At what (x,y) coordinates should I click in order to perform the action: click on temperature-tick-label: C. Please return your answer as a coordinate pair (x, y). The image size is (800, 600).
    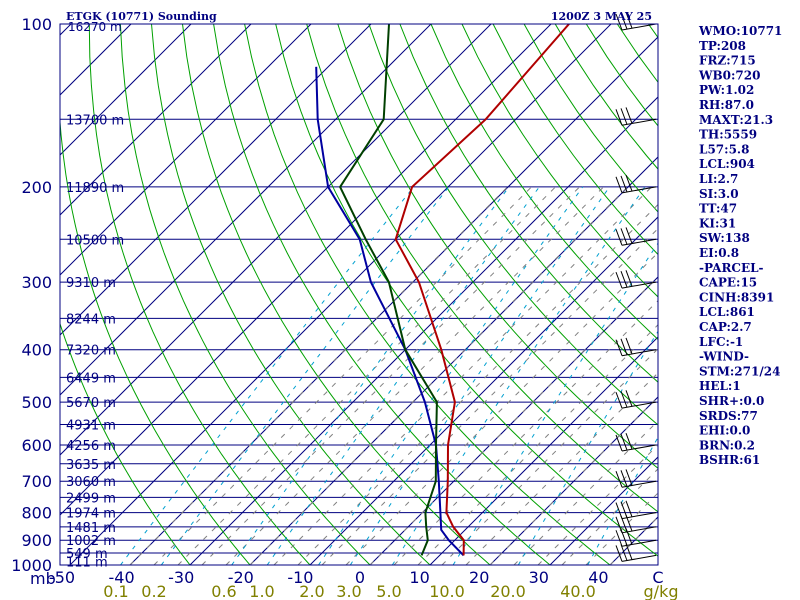
    Looking at the image, I should click on (657, 577).